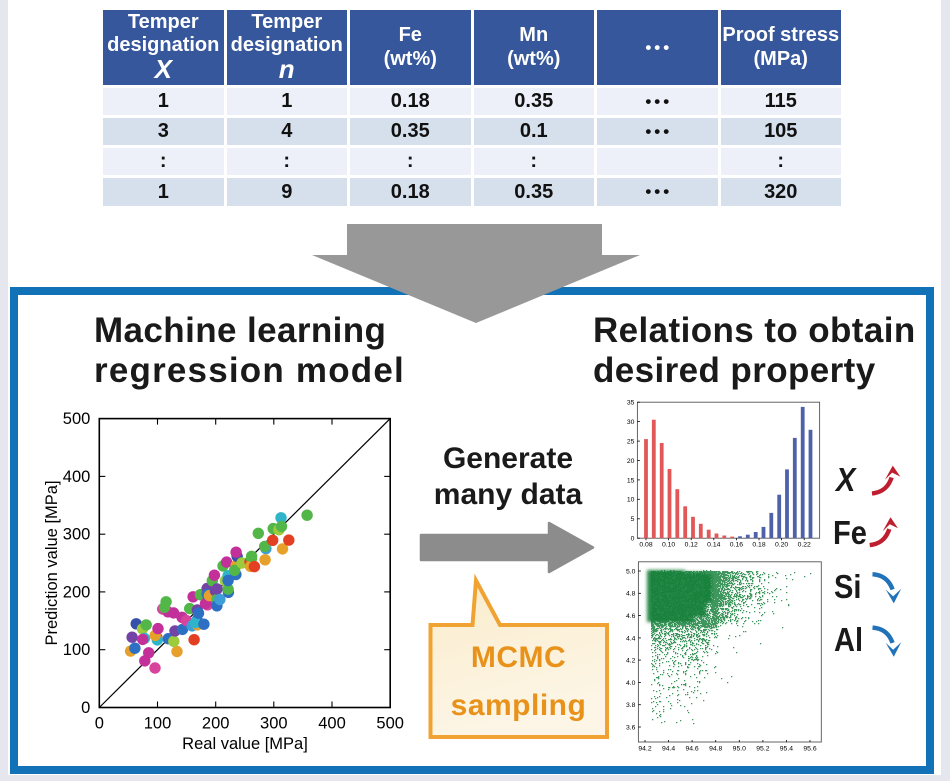  I want to click on svg-text: 25, so click(631, 442).